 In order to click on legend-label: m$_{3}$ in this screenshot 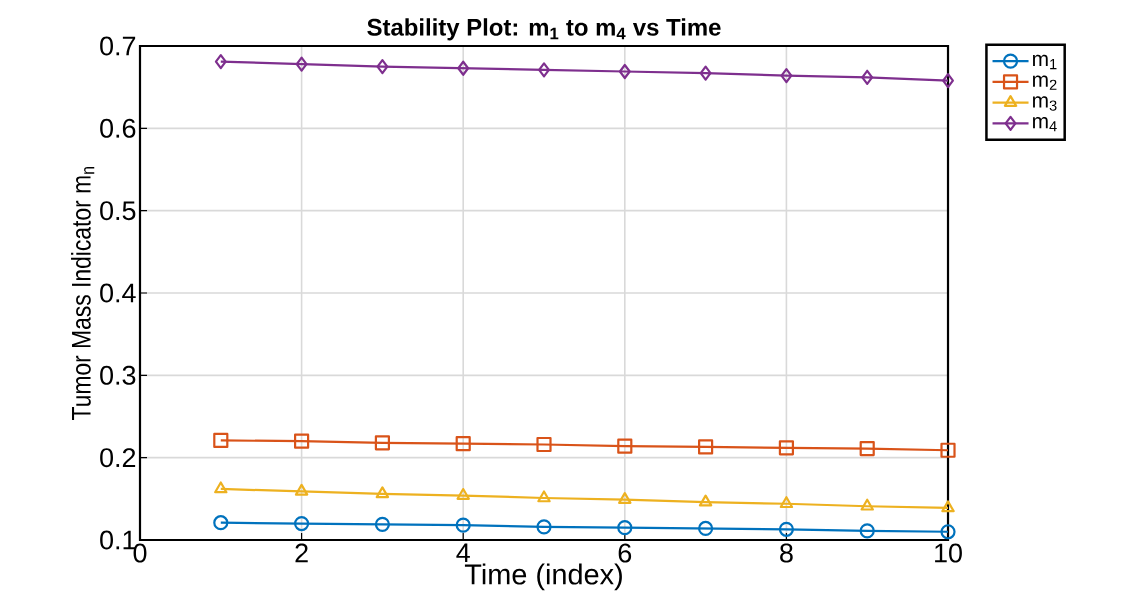, I will do `click(1045, 103)`.